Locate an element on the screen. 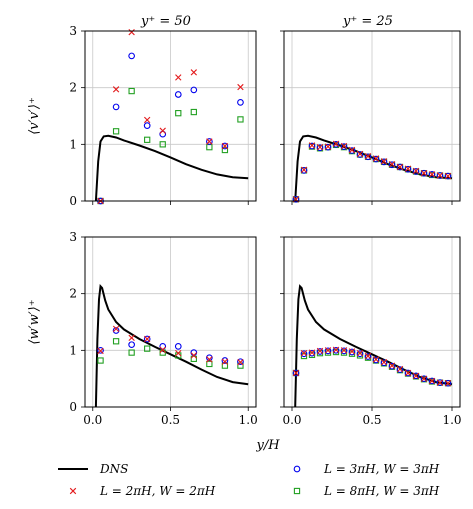  x-tick-label: 0.5 is located at coordinates (371, 420).